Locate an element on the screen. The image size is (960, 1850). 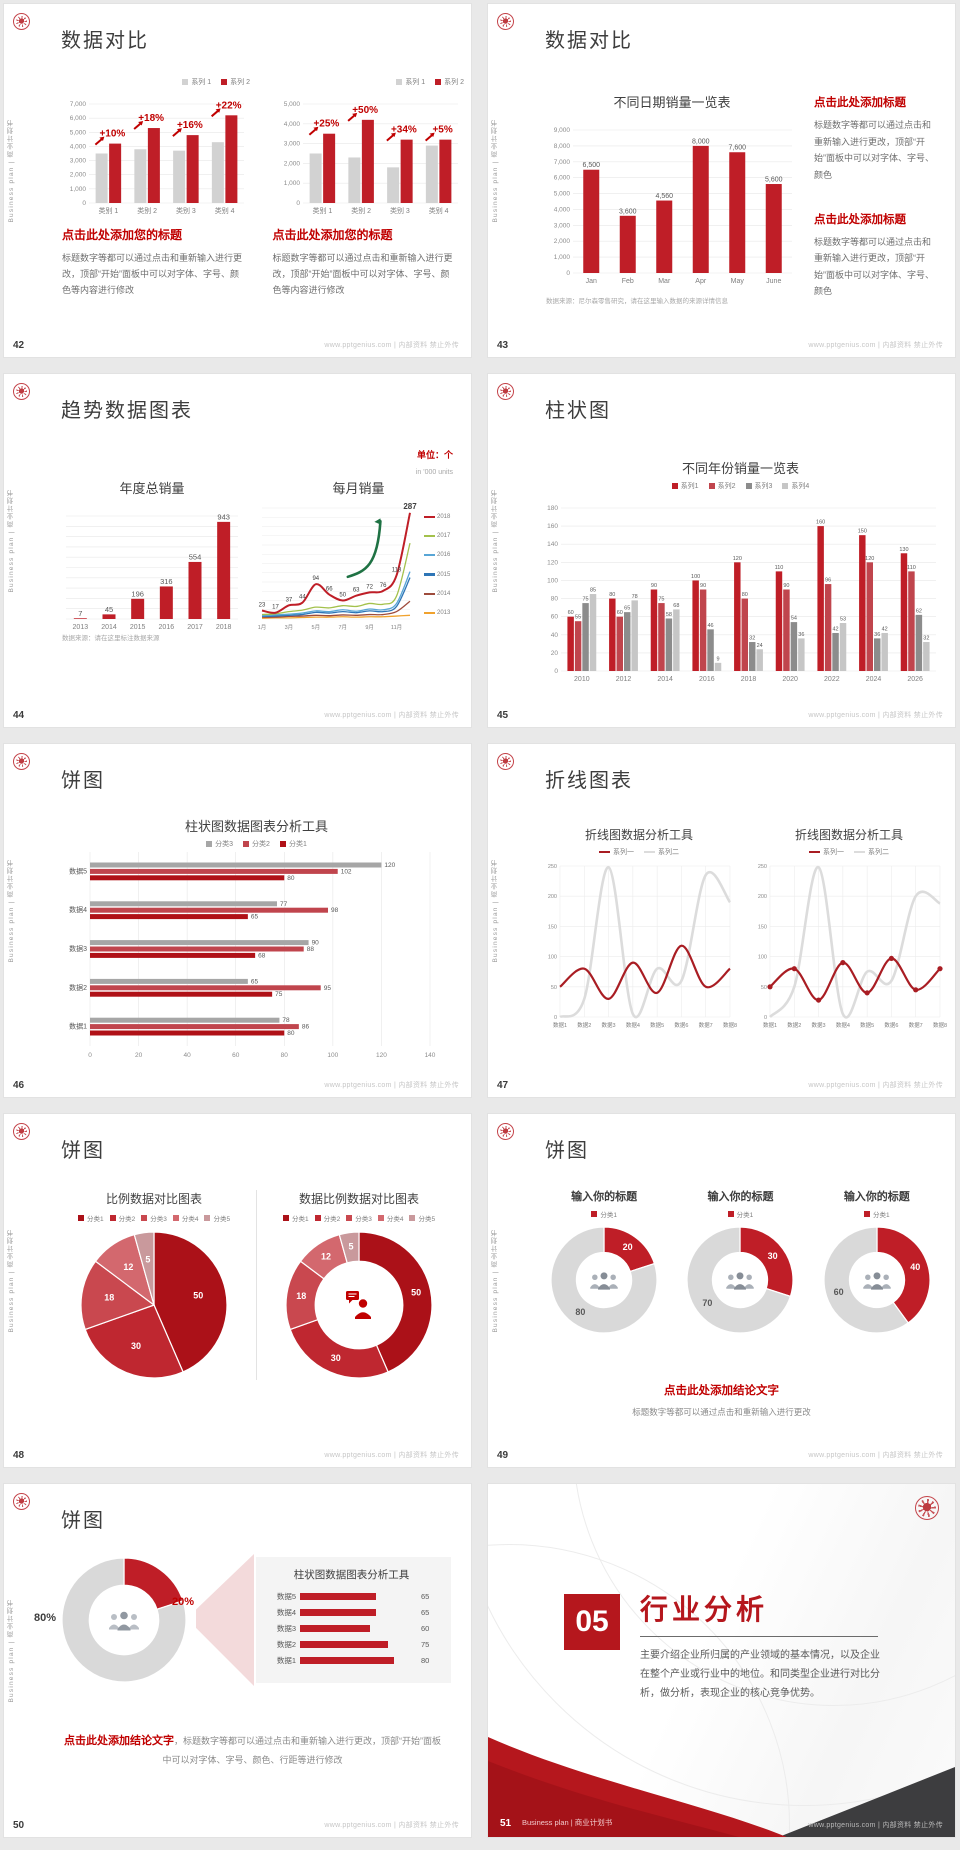
chart-title: 柱状图数据图表分析工具 is located at coordinates (256, 826).